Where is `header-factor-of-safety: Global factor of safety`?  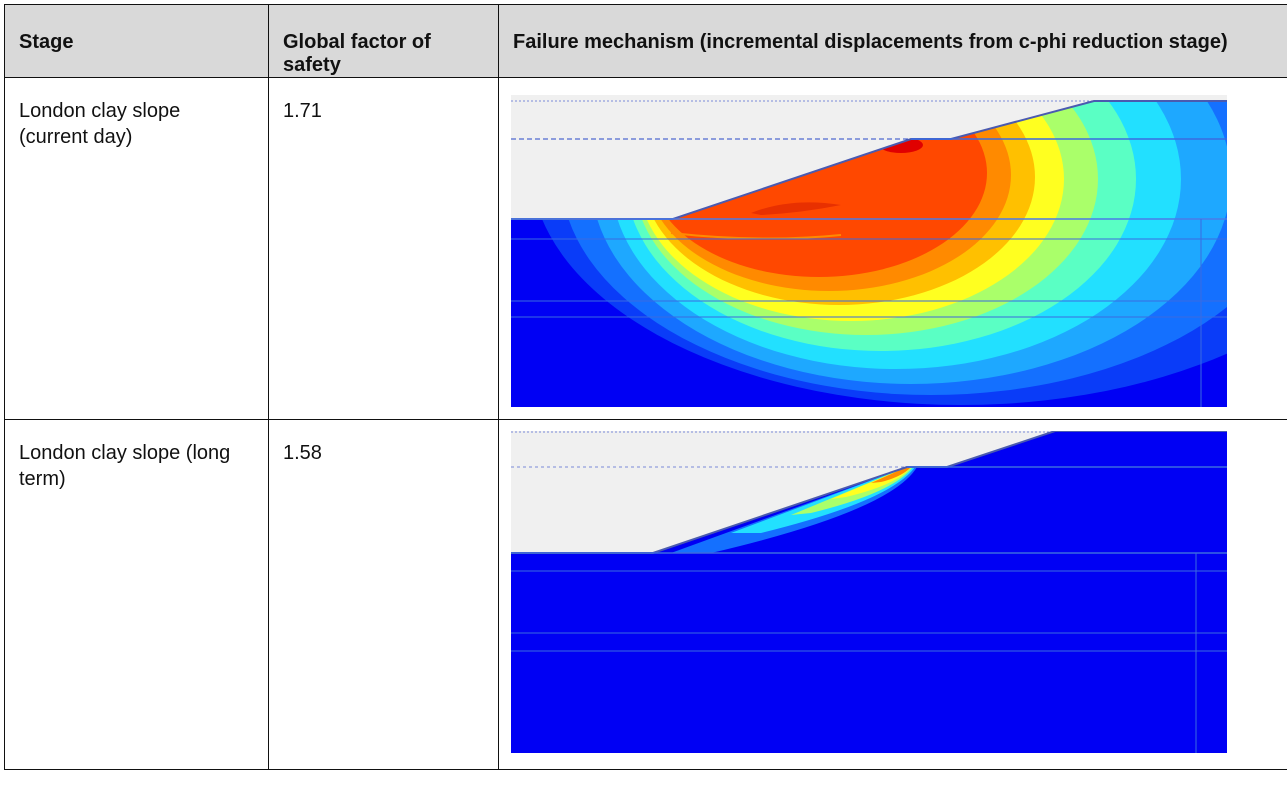 header-factor-of-safety: Global factor of safety is located at coordinates (383, 41).